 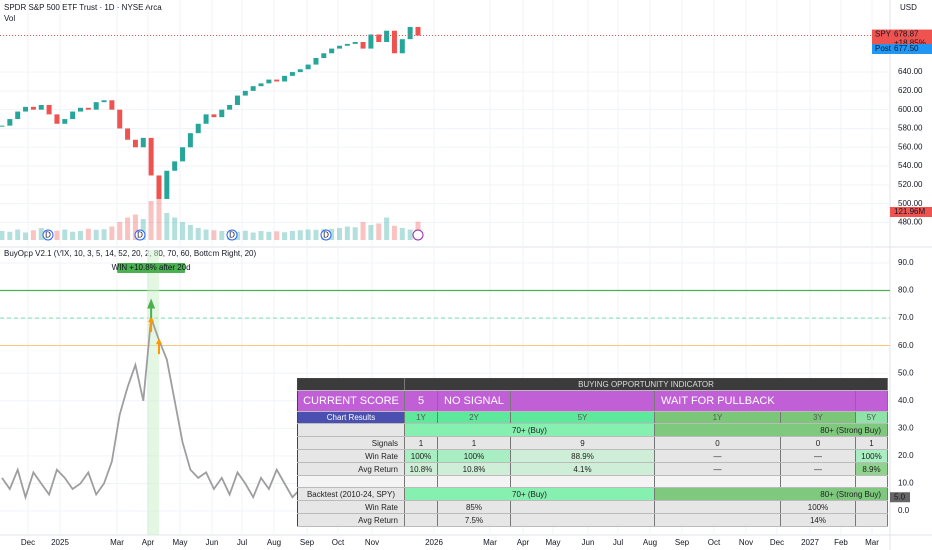 I want to click on y-tick-label: 20.0, so click(x=906, y=455).